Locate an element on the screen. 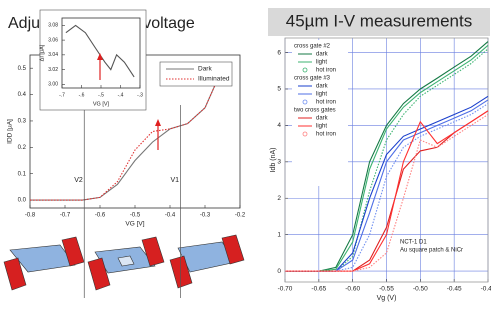 The width and height of the screenshot is (491, 312). x-tick-label: -0.65 is located at coordinates (318, 289).